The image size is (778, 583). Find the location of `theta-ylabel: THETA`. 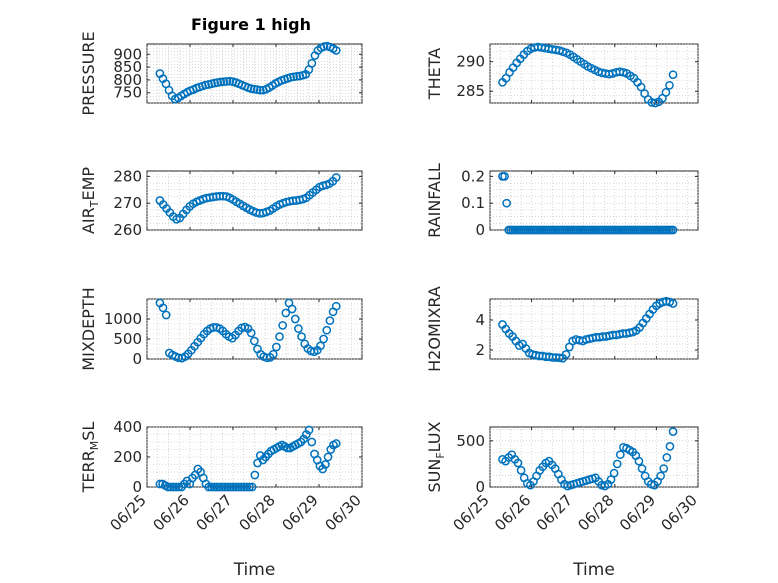

theta-ylabel: THETA is located at coordinates (434, 74).